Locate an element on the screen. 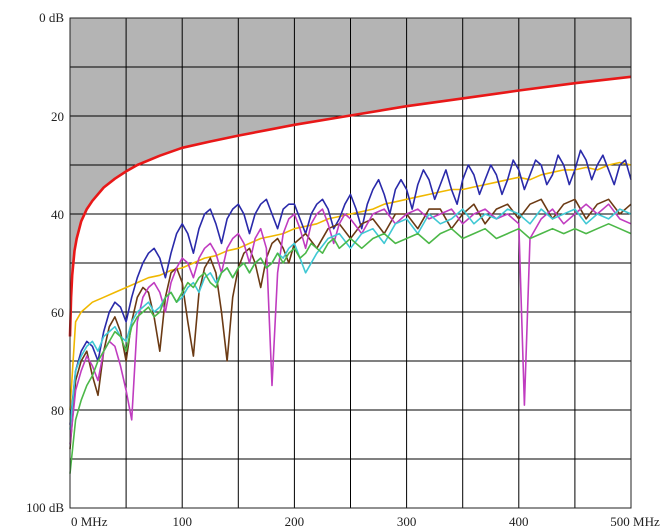 Image resolution: width=668 pixels, height=532 pixels. x-tick-label: 100 is located at coordinates (182, 521).